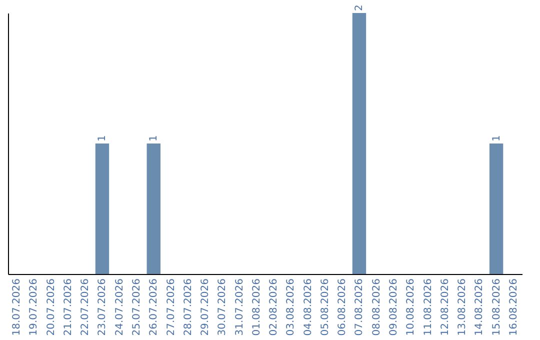 The height and width of the screenshot is (340, 540). What do you see at coordinates (342, 307) in the screenshot?
I see `x-tick-label: 06.08.2026` at bounding box center [342, 307].